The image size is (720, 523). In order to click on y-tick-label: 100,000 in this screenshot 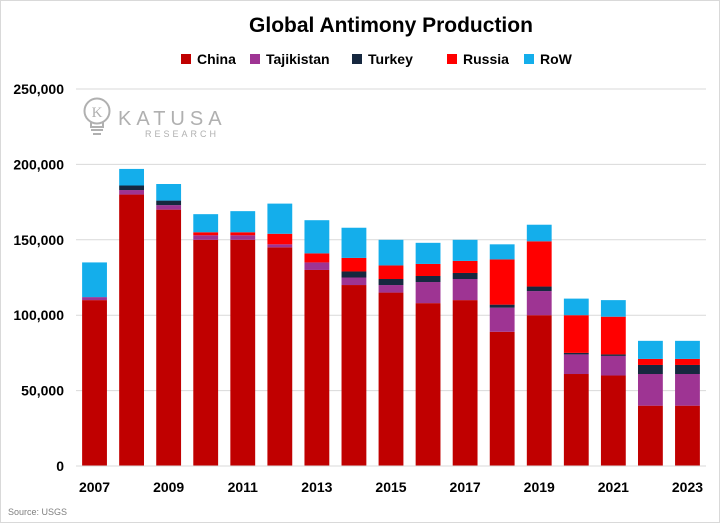, I will do `click(38, 315)`.